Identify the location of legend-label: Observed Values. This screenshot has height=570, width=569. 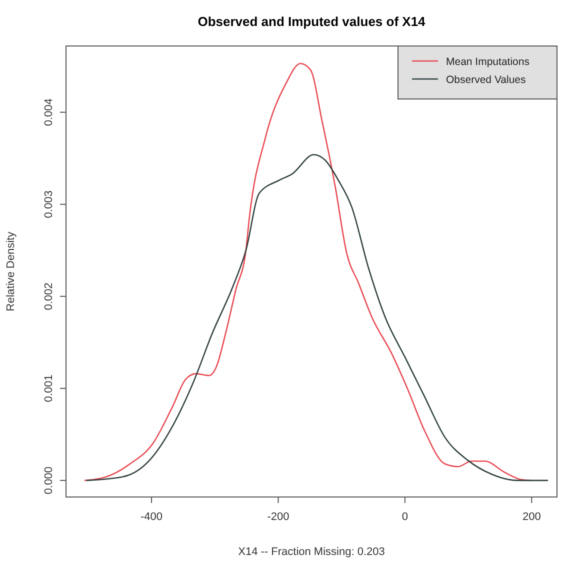
(486, 80).